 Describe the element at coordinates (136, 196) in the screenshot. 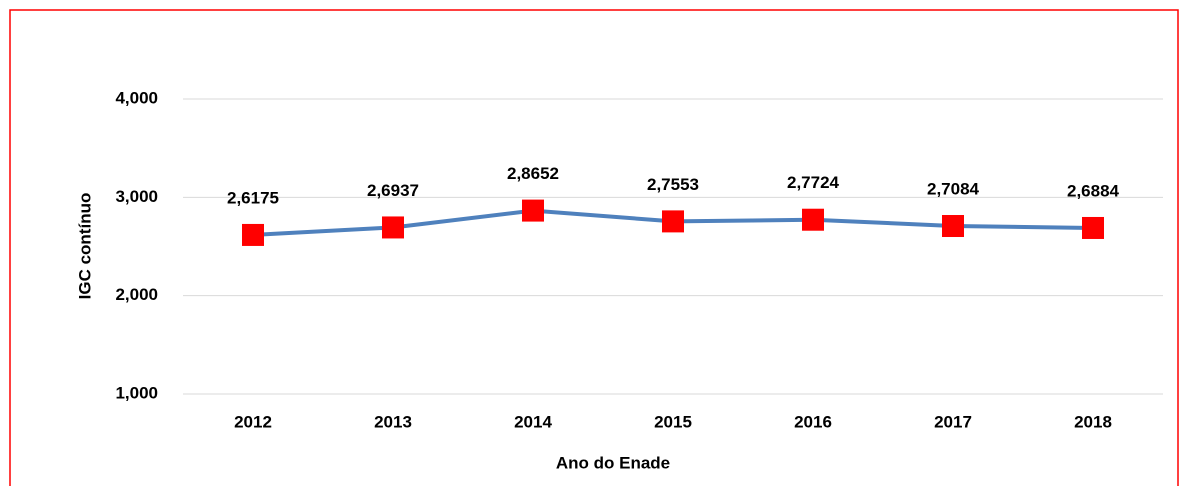

I see `y-tick-label: 3,000` at that location.